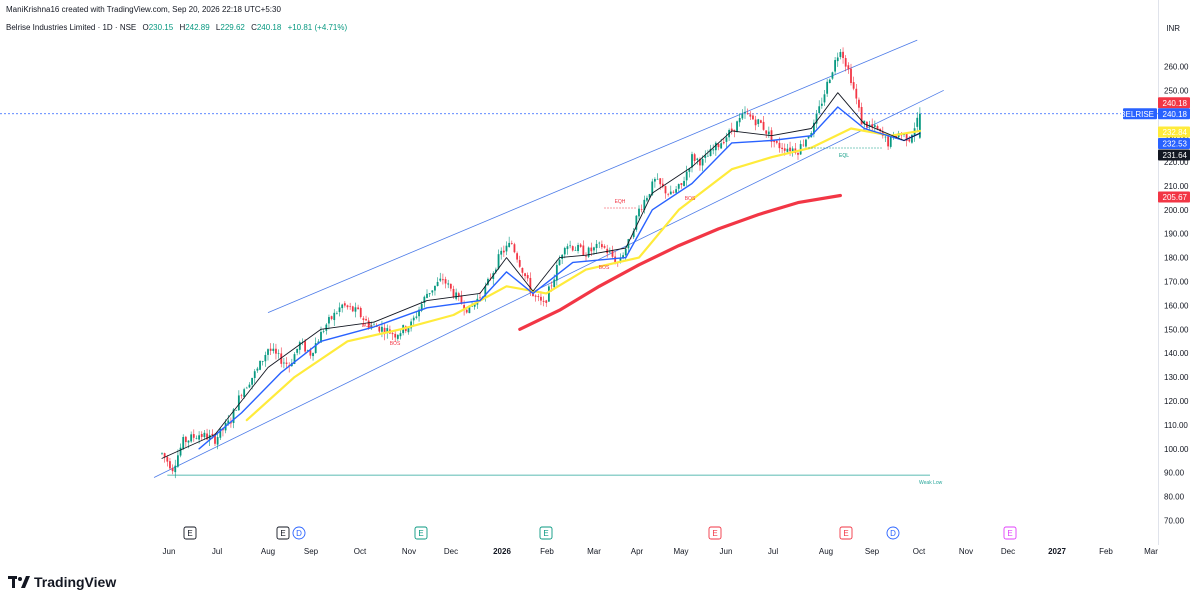 The width and height of the screenshot is (1200, 600). Describe the element at coordinates (217, 551) in the screenshot. I see `x-tick-label: Jul` at that location.